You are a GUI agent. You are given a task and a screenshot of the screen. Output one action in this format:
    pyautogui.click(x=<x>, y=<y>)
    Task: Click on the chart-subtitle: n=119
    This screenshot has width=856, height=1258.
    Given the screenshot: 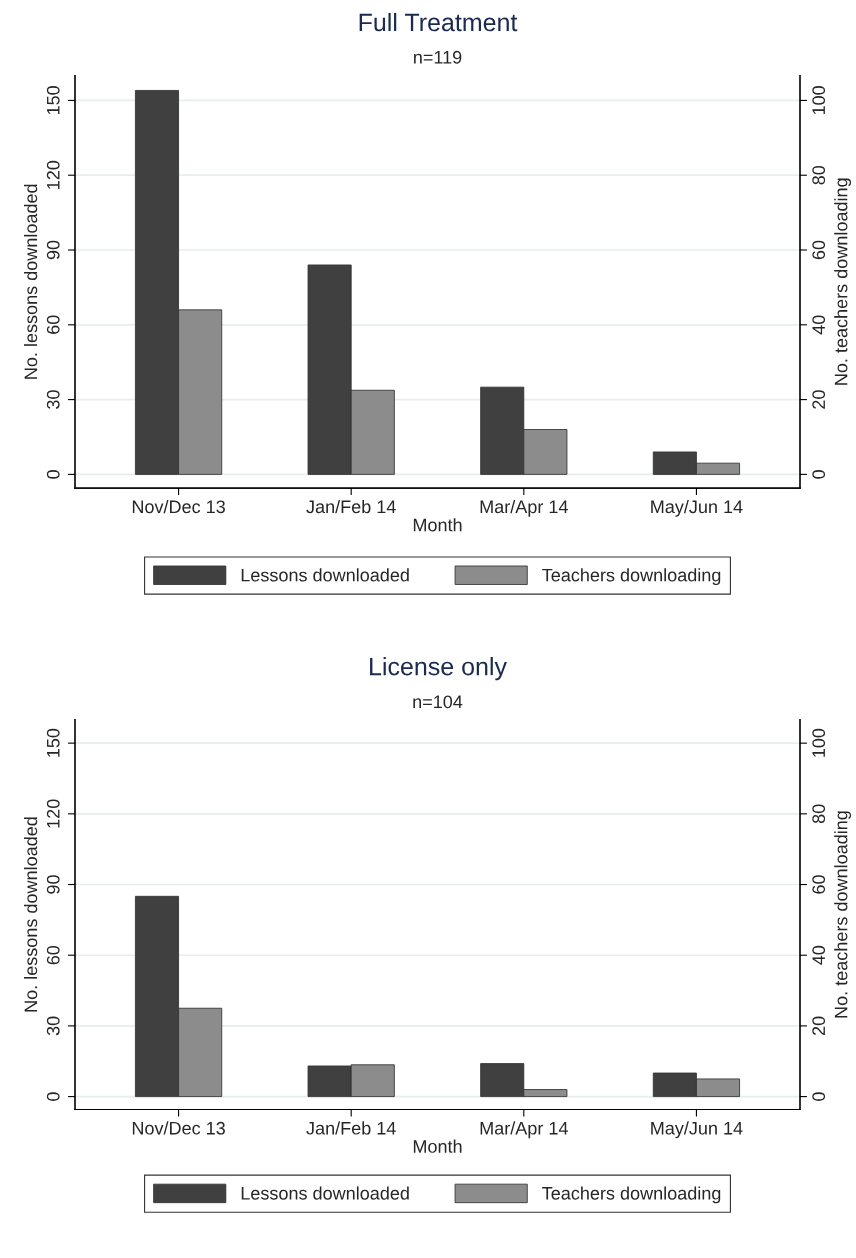 What is the action you would take?
    pyautogui.click(x=438, y=57)
    